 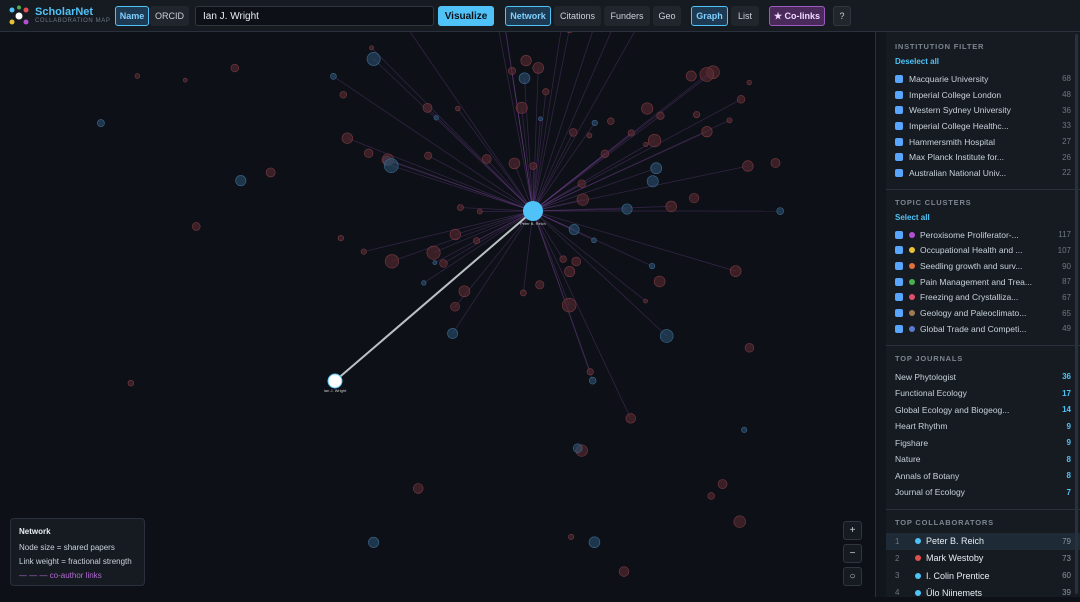 I want to click on list-row: Freezing and Crystalliza... 67, so click(x=983, y=298).